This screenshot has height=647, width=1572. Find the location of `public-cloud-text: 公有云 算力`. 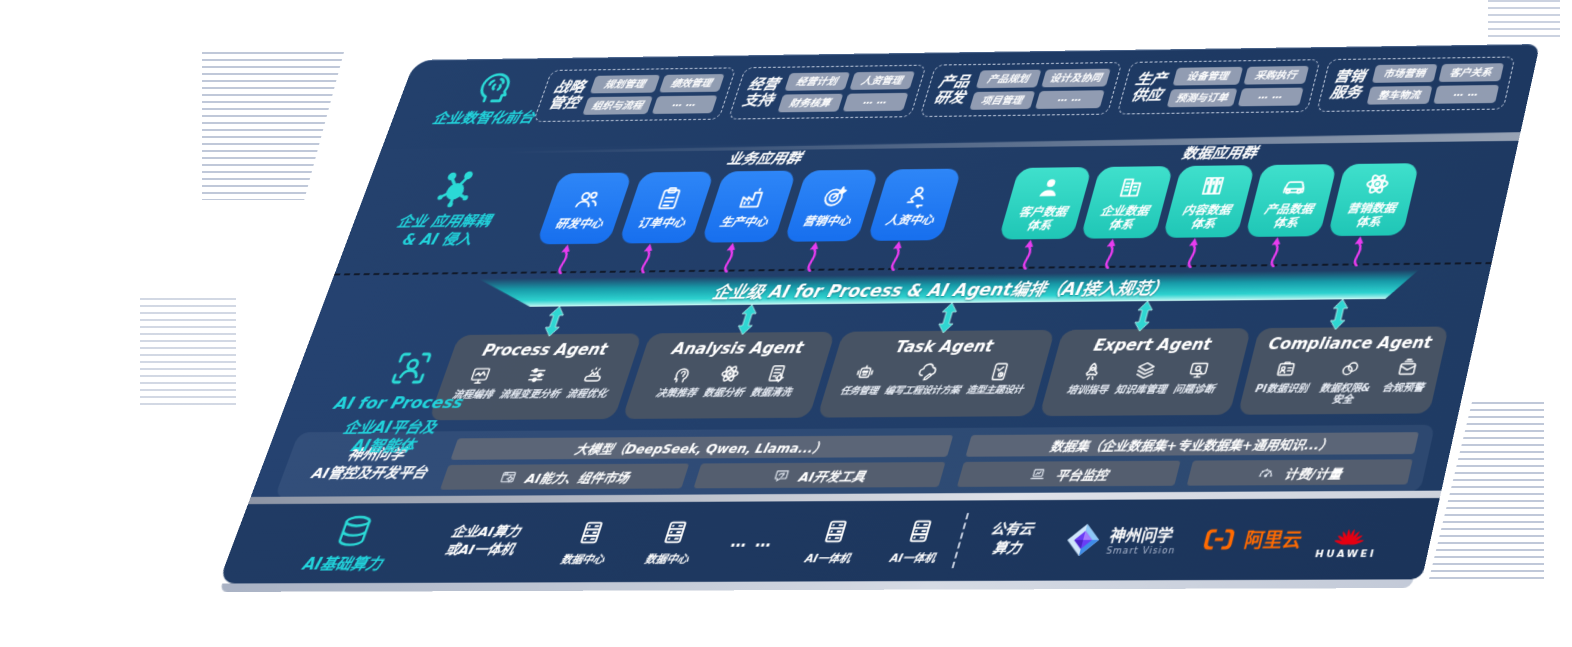

public-cloud-text: 公有云 算力 is located at coordinates (1012, 539).